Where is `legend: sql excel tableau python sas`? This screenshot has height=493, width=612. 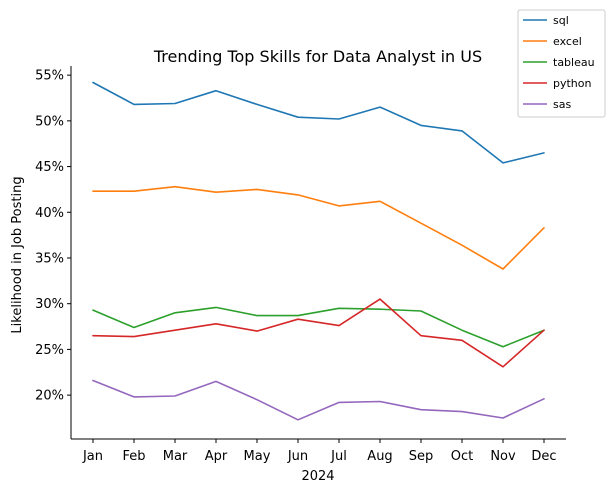
legend: sql excel tableau python sas is located at coordinates (561, 63).